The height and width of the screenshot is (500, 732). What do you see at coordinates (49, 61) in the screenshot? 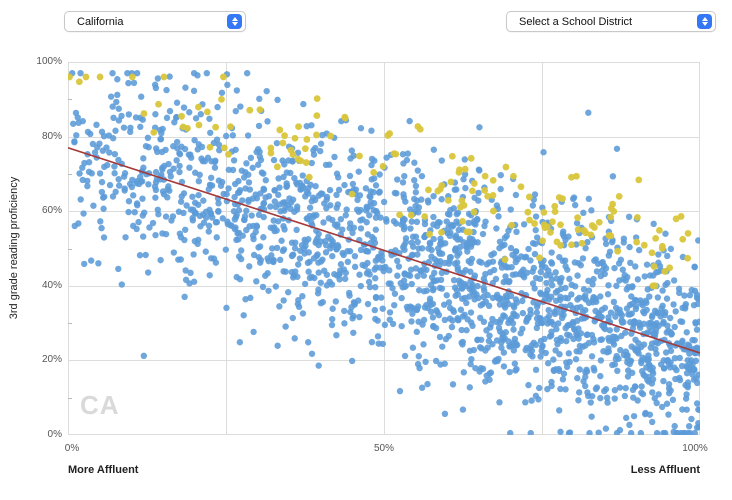
I see `y-tick-label: 100%` at bounding box center [49, 61].